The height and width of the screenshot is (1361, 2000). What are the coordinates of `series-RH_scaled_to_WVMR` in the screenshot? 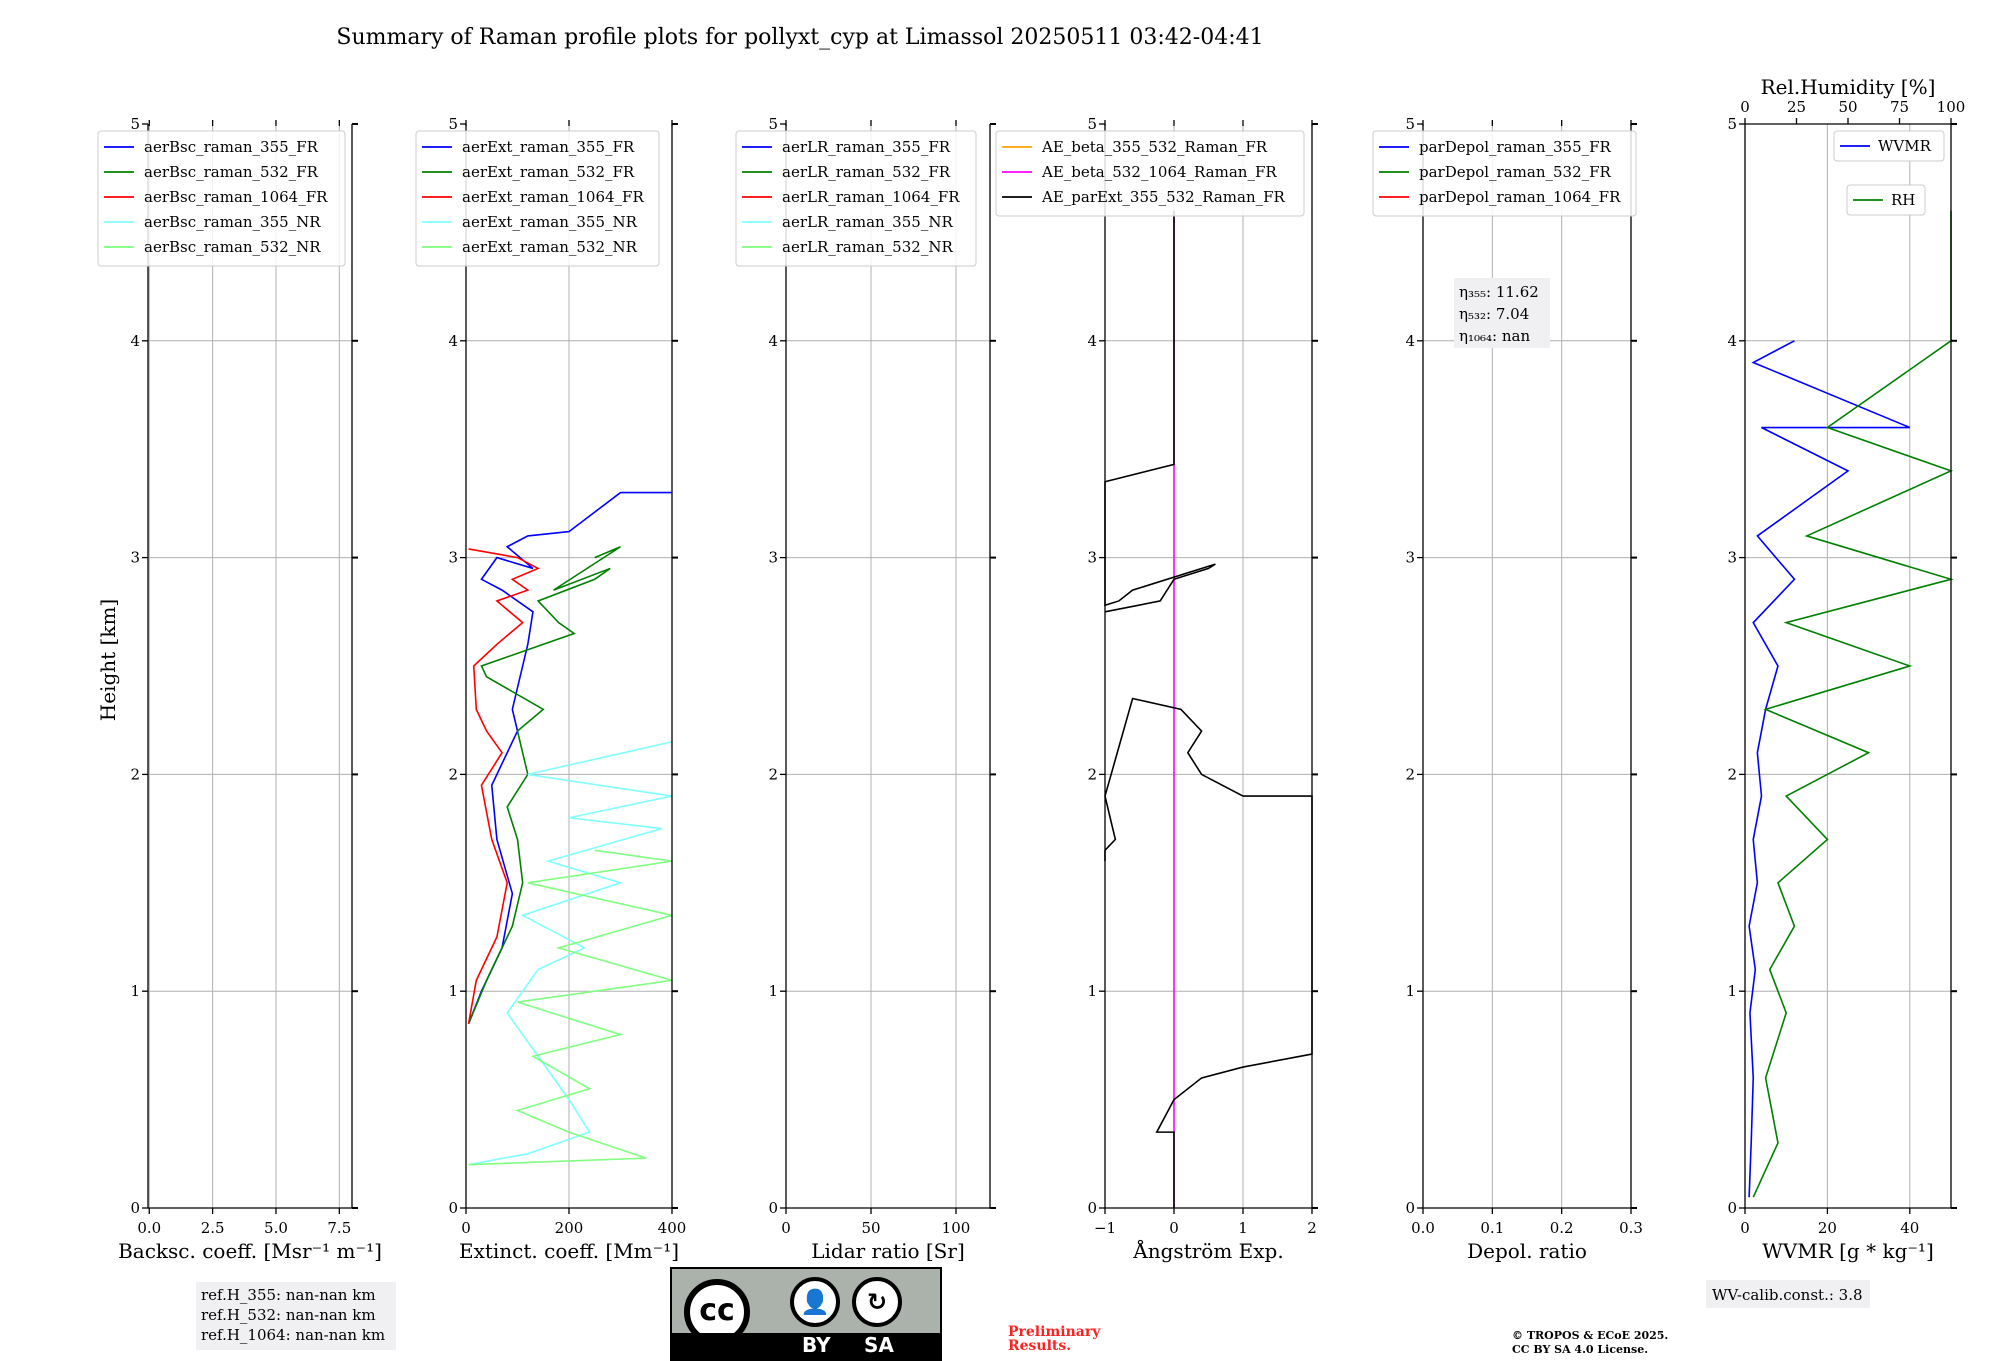 It's located at (1853, 704).